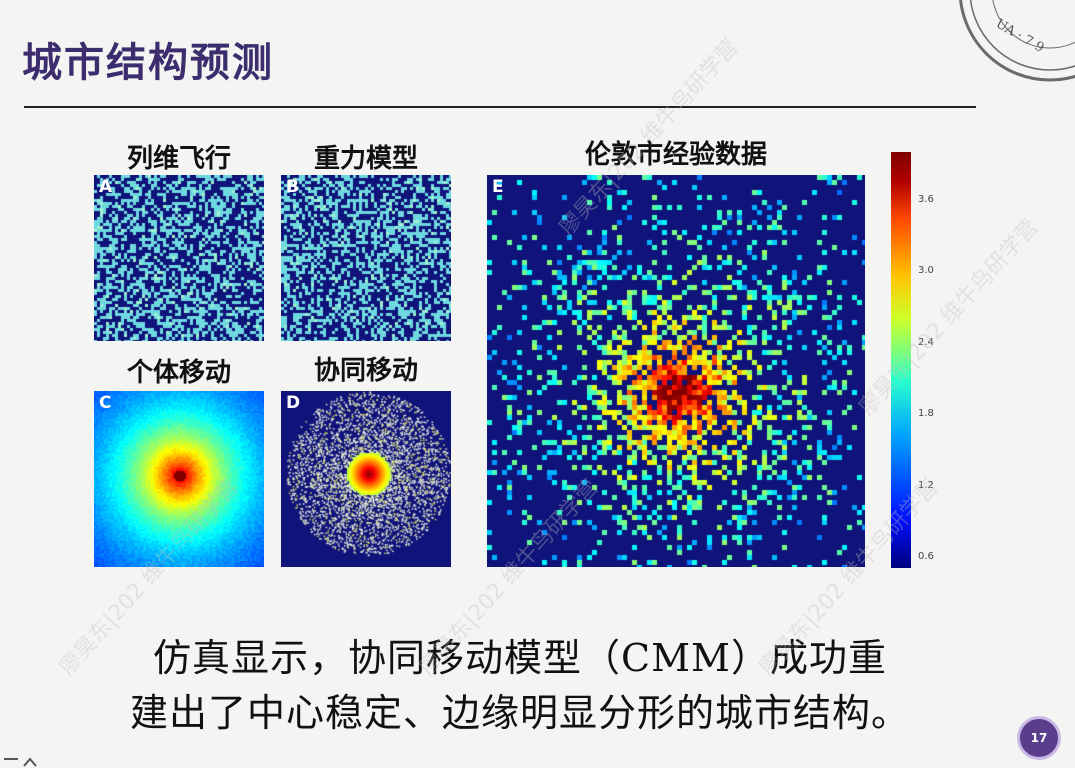  I want to click on panel-b-gravity-model: B, so click(366, 258).